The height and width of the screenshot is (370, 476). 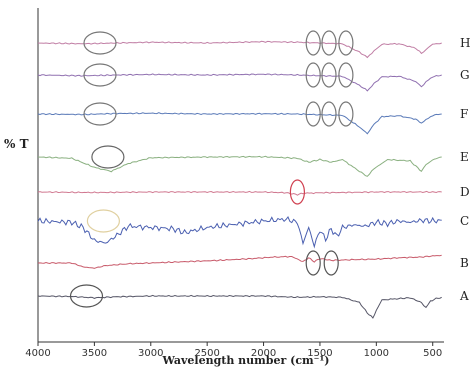 What do you see at coordinates (206, 353) in the screenshot?
I see `x-tick-label: 2500` at bounding box center [206, 353].